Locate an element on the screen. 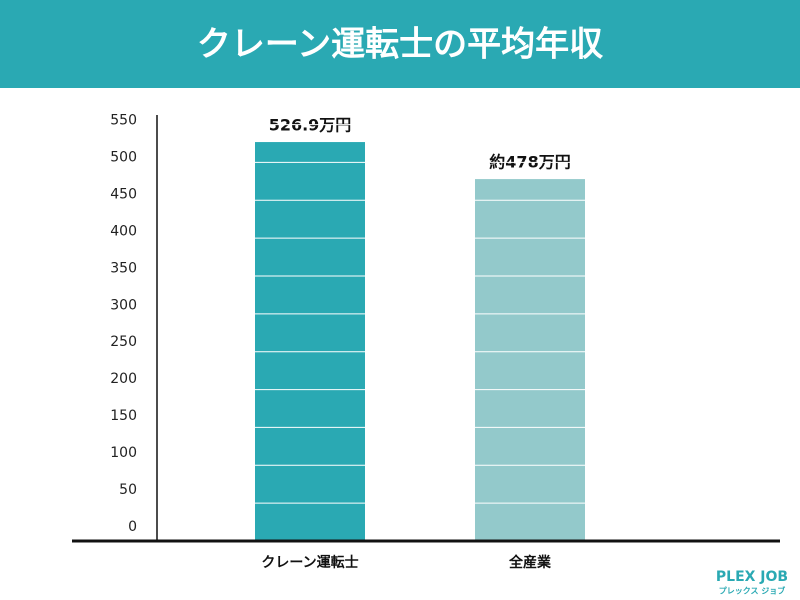 This screenshot has width=800, height=600. x-tick-label: 全産業 is located at coordinates (530, 562).